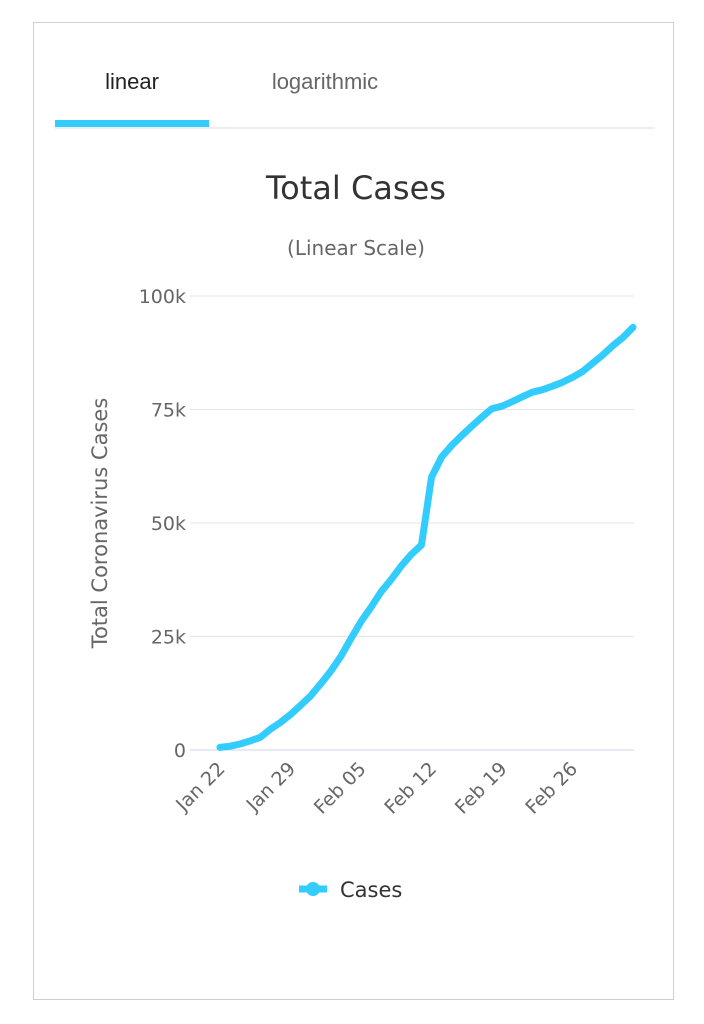 This screenshot has height=1024, width=704. Describe the element at coordinates (356, 248) in the screenshot. I see `chart-subtitle: (Linear Scale)` at that location.